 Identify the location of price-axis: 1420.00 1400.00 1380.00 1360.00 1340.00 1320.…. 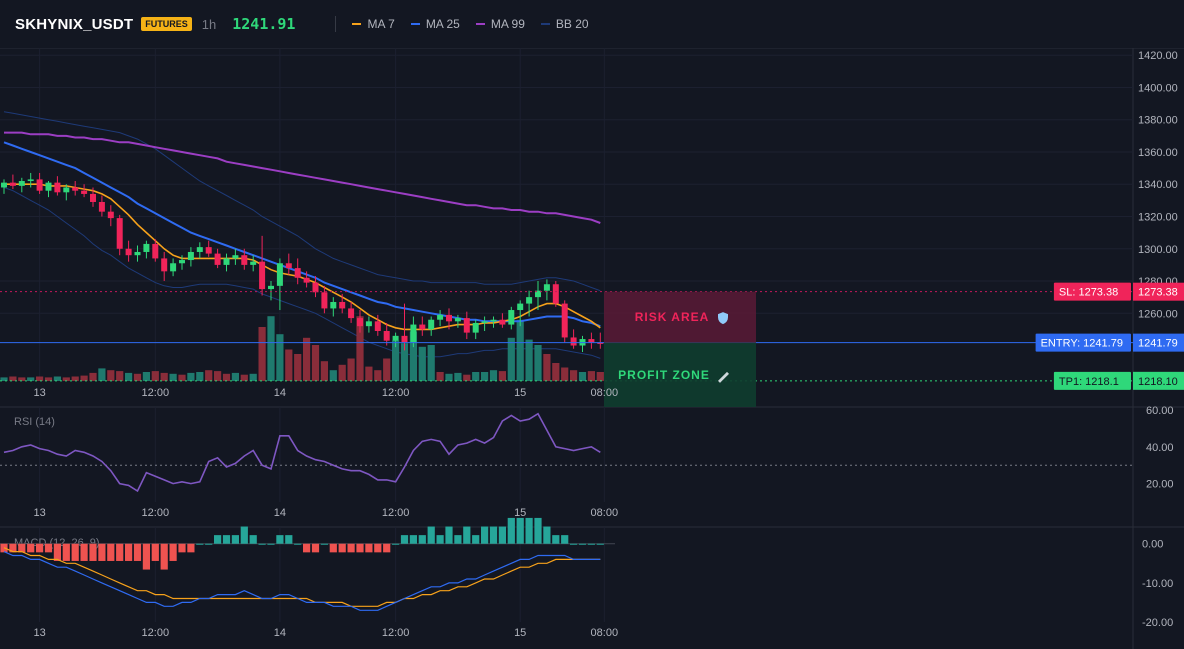
(1109, 220).